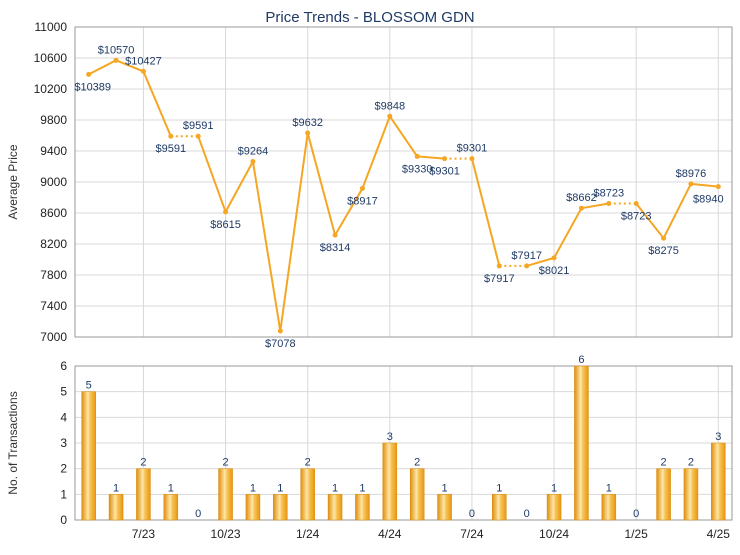 Image resolution: width=740 pixels, height=555 pixels. I want to click on price-y-tick-label: 9800, so click(53, 120).